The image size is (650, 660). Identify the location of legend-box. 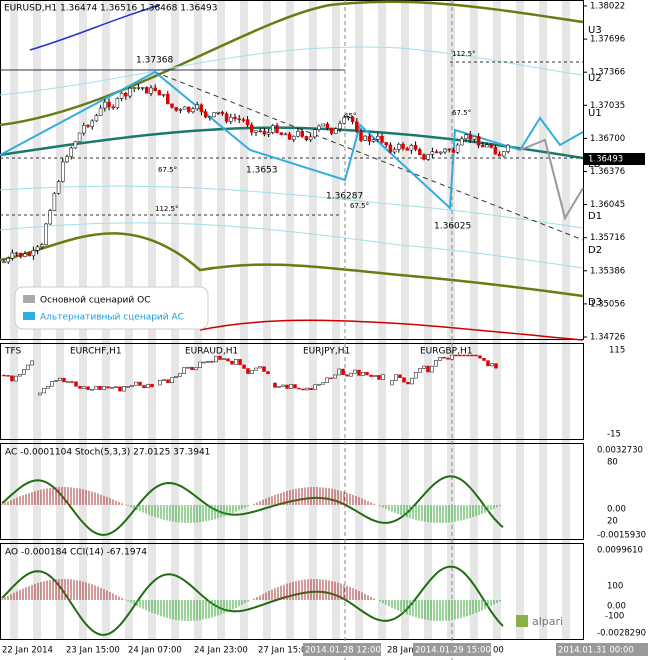
(111, 308).